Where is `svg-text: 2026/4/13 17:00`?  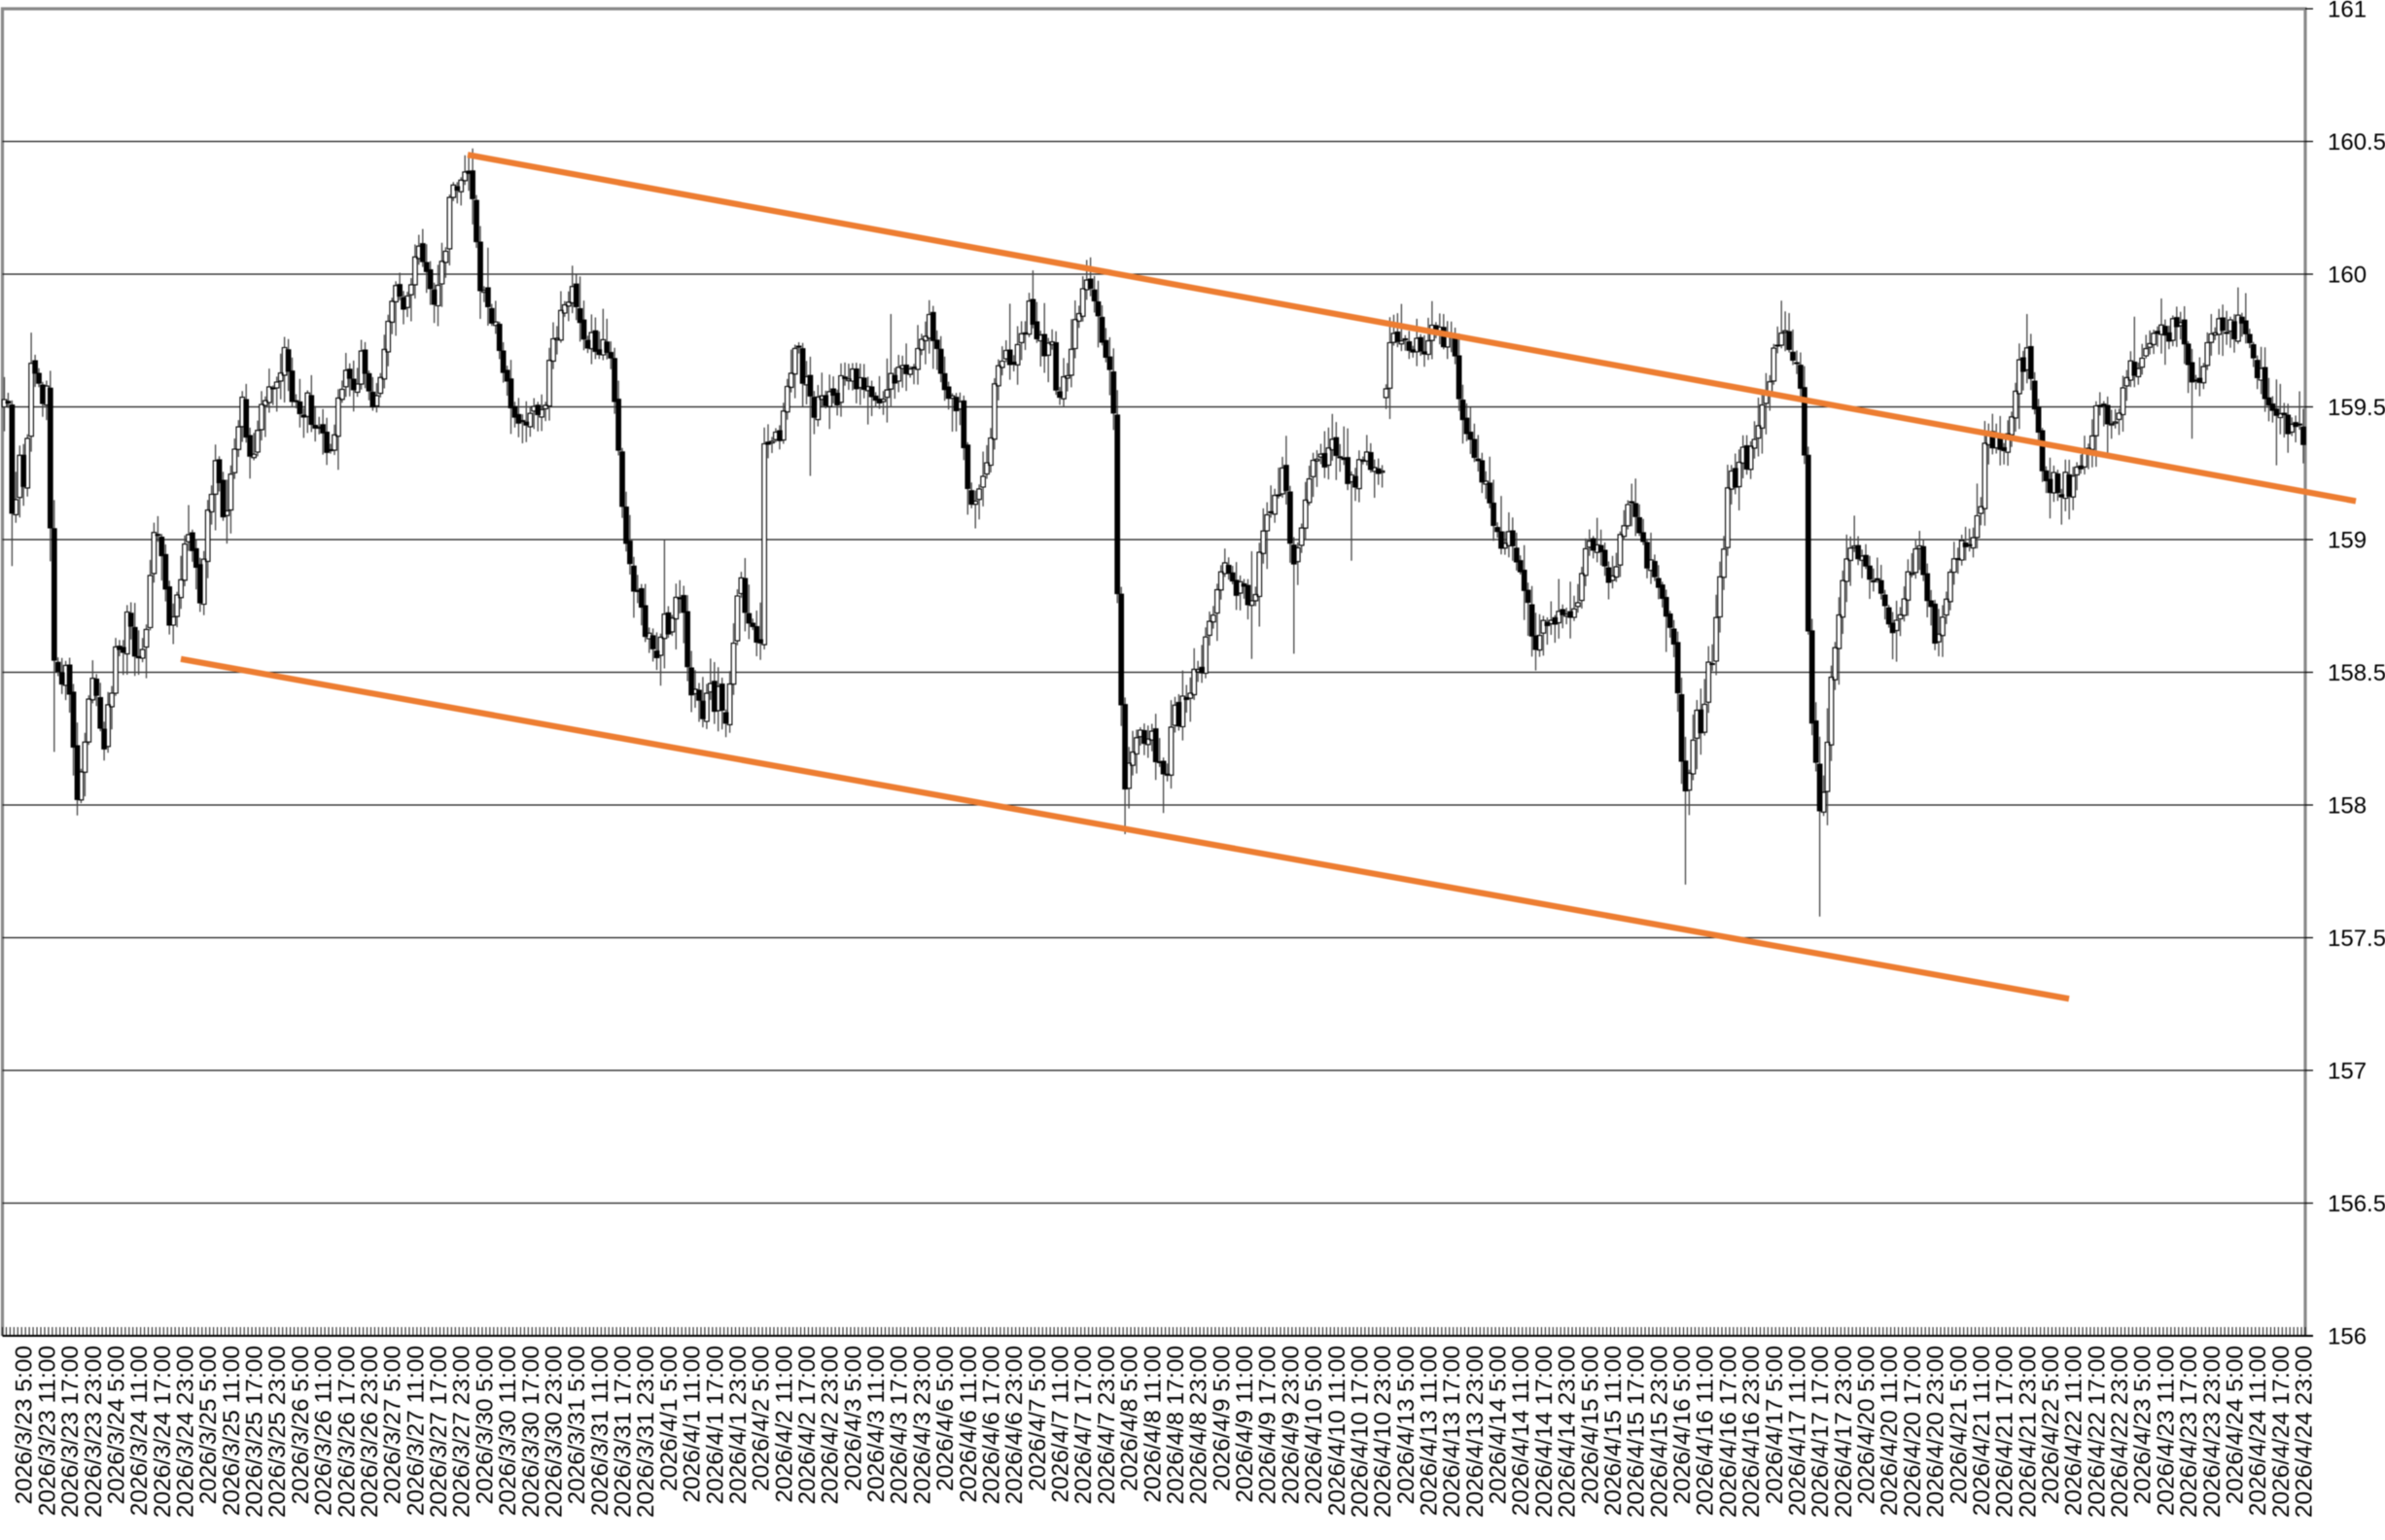 svg-text: 2026/4/13 17:00 is located at coordinates (1452, 1432).